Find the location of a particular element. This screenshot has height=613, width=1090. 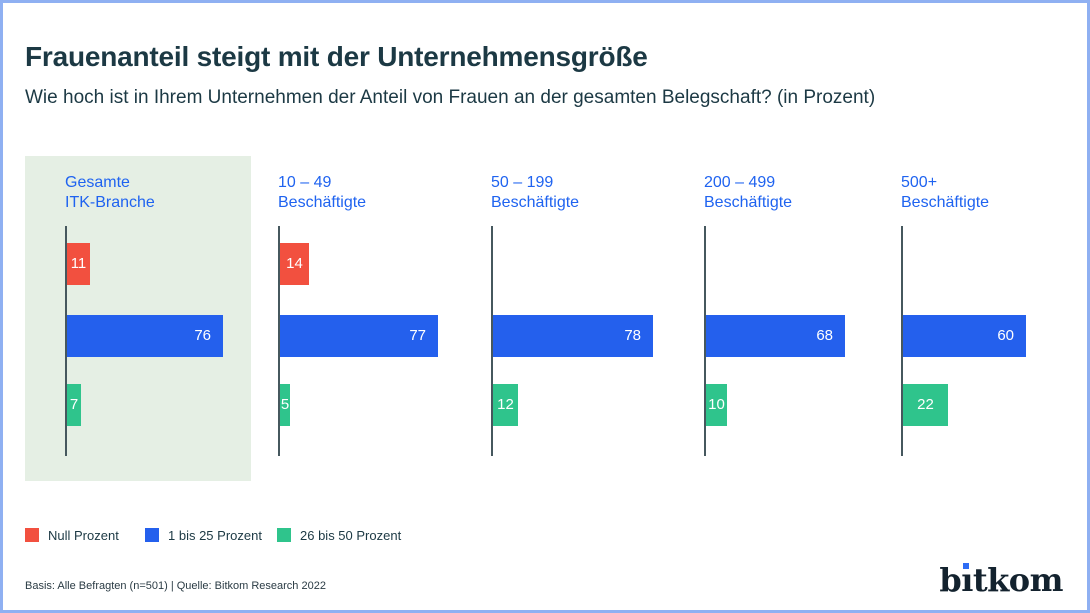

panel-axis: 78 12 is located at coordinates (597, 341).